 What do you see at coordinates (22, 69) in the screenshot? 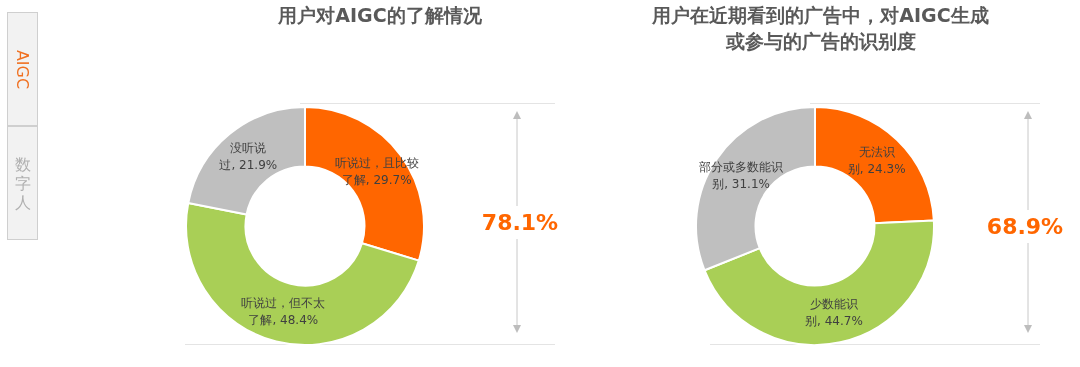
I see `side-tab: AIGC` at bounding box center [22, 69].